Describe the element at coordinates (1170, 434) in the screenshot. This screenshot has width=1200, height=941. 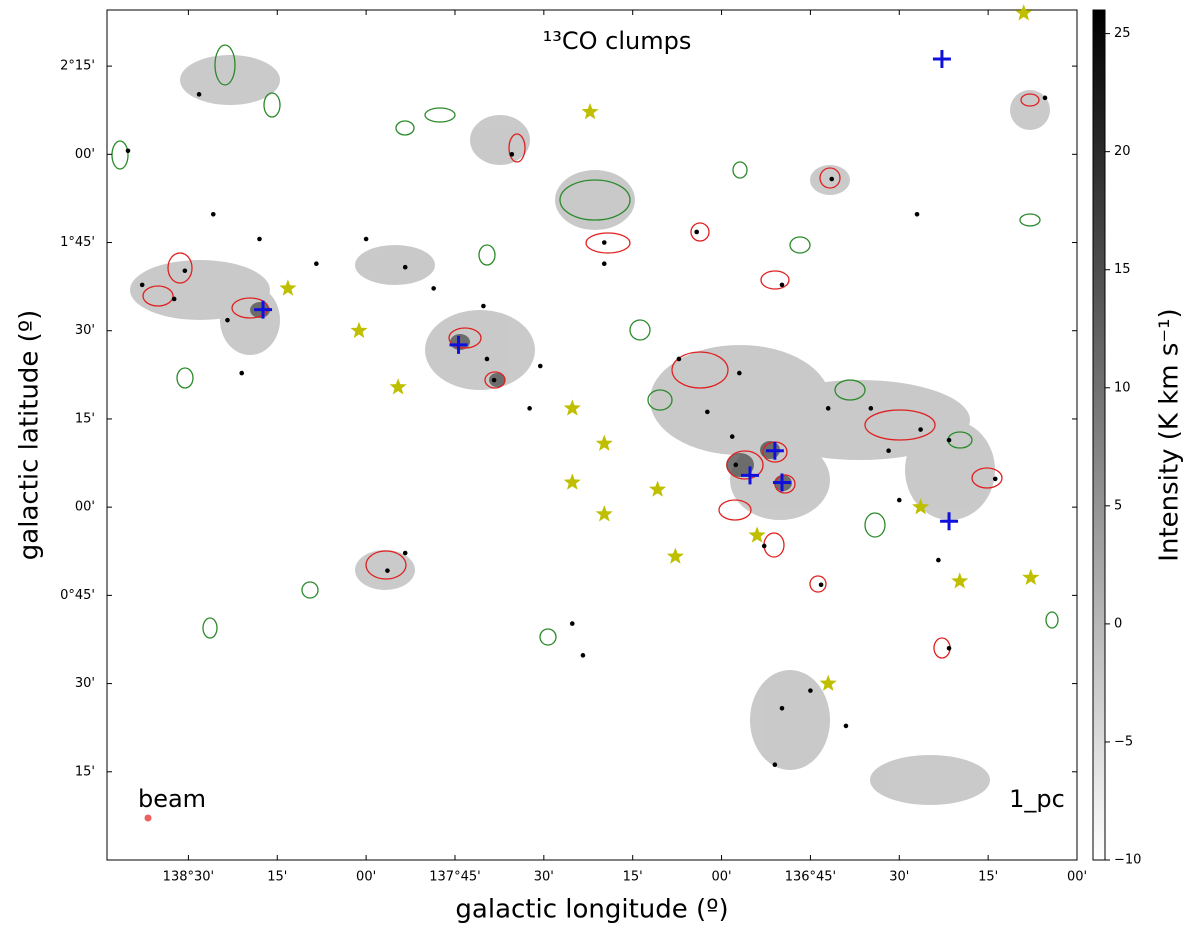
I see `colorbar-label: Intensity (K km s⁻¹)` at that location.